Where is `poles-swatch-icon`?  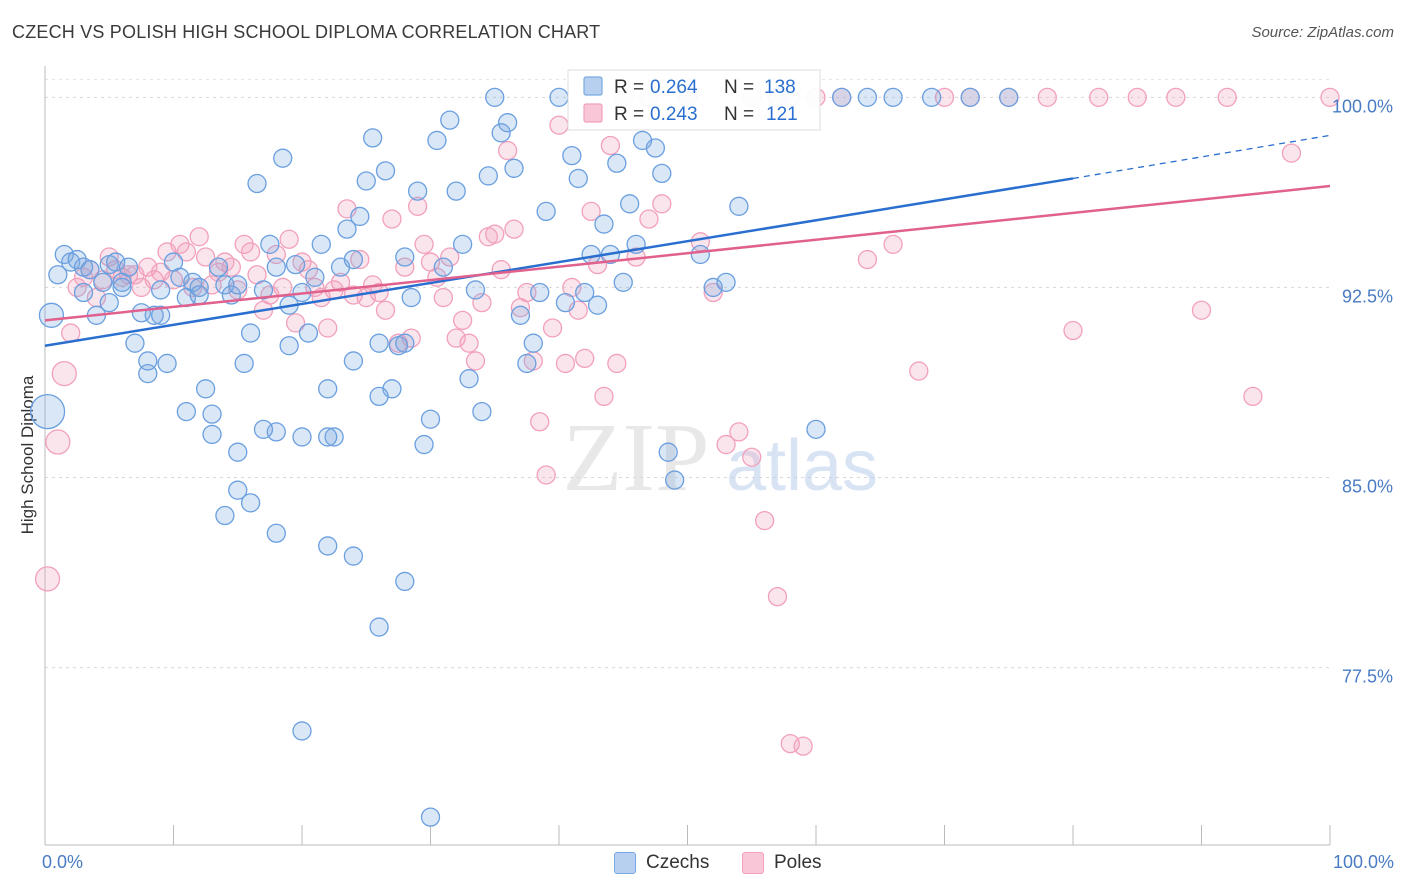
poles-swatch-icon is located at coordinates (753, 863).